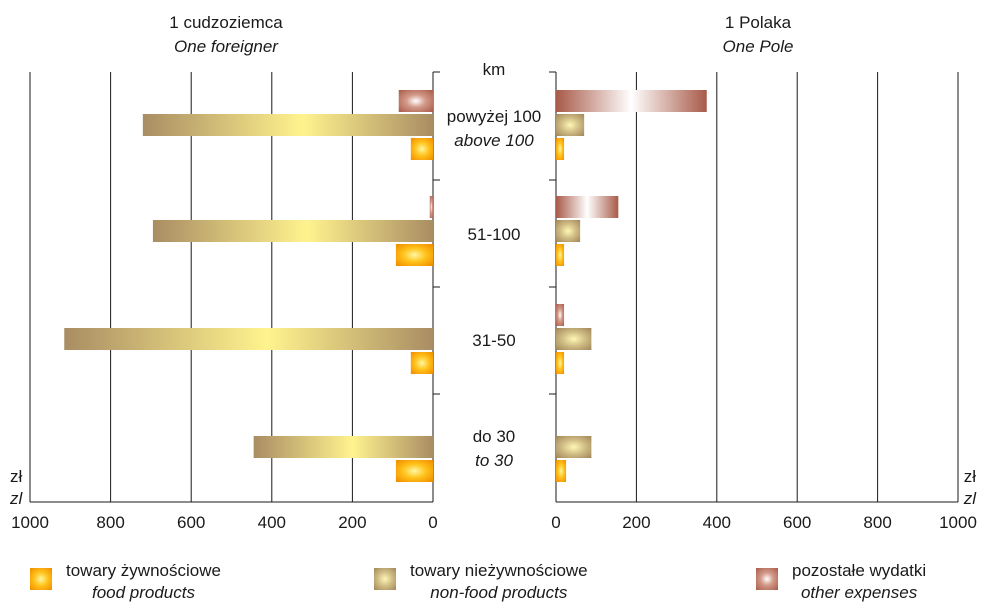  Describe the element at coordinates (758, 46) in the screenshot. I see `right-chart-subtitle: One Pole` at that location.